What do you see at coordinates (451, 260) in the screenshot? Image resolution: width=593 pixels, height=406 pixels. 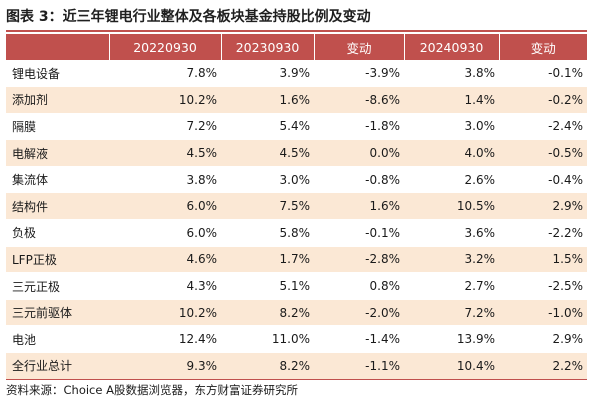 I see `table-cell: 3.2%` at bounding box center [451, 260].